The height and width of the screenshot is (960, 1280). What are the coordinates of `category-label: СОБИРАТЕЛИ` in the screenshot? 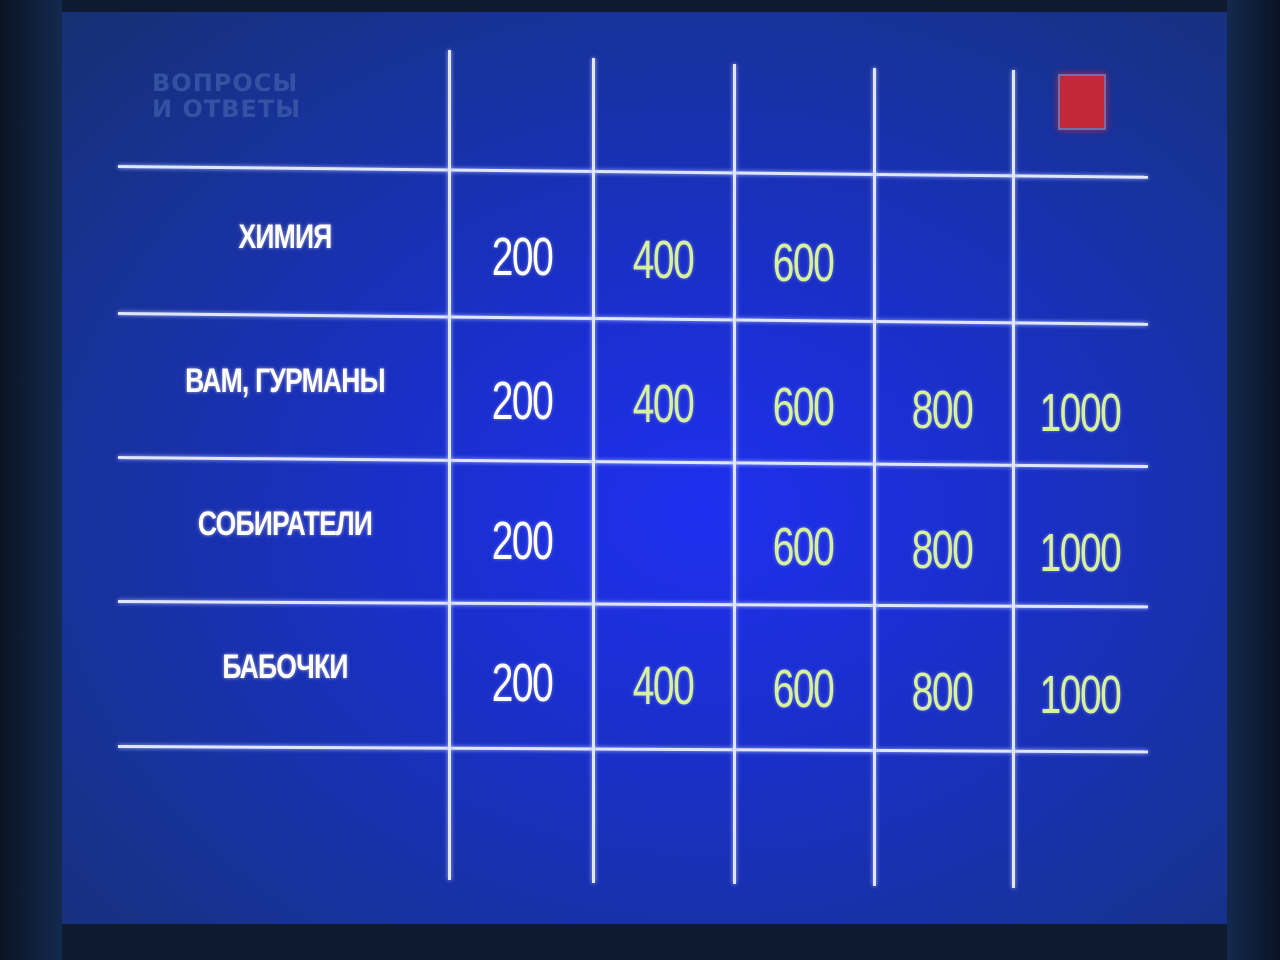 It's located at (285, 524).